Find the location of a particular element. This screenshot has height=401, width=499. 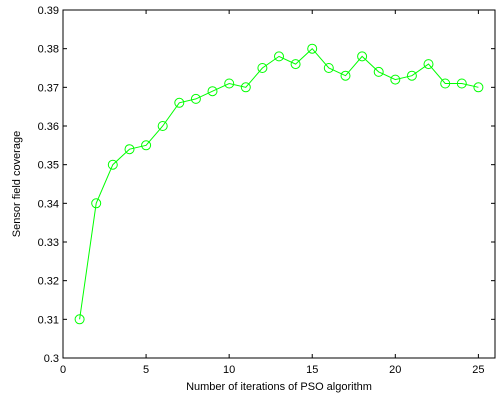

y-tick-label: 0.38 is located at coordinates (48, 50).